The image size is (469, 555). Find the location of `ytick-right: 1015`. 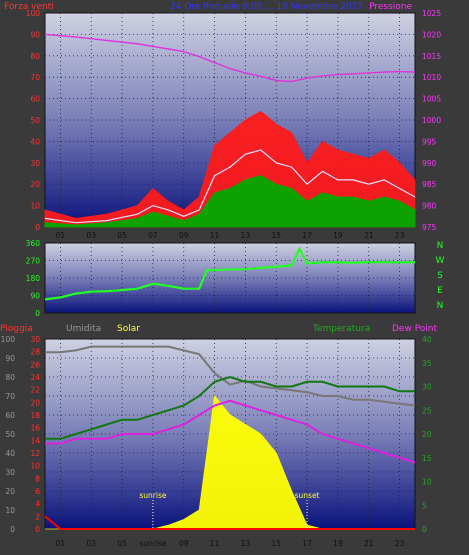

ytick-right: 1015 is located at coordinates (431, 56).